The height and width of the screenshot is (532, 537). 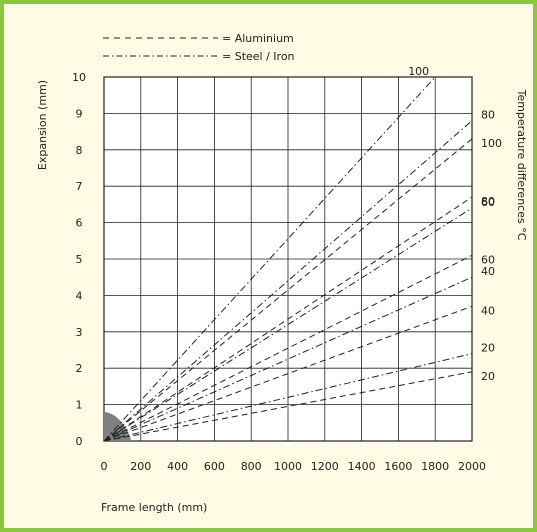 I want to click on x-tick-label: 1800, so click(x=435, y=466).